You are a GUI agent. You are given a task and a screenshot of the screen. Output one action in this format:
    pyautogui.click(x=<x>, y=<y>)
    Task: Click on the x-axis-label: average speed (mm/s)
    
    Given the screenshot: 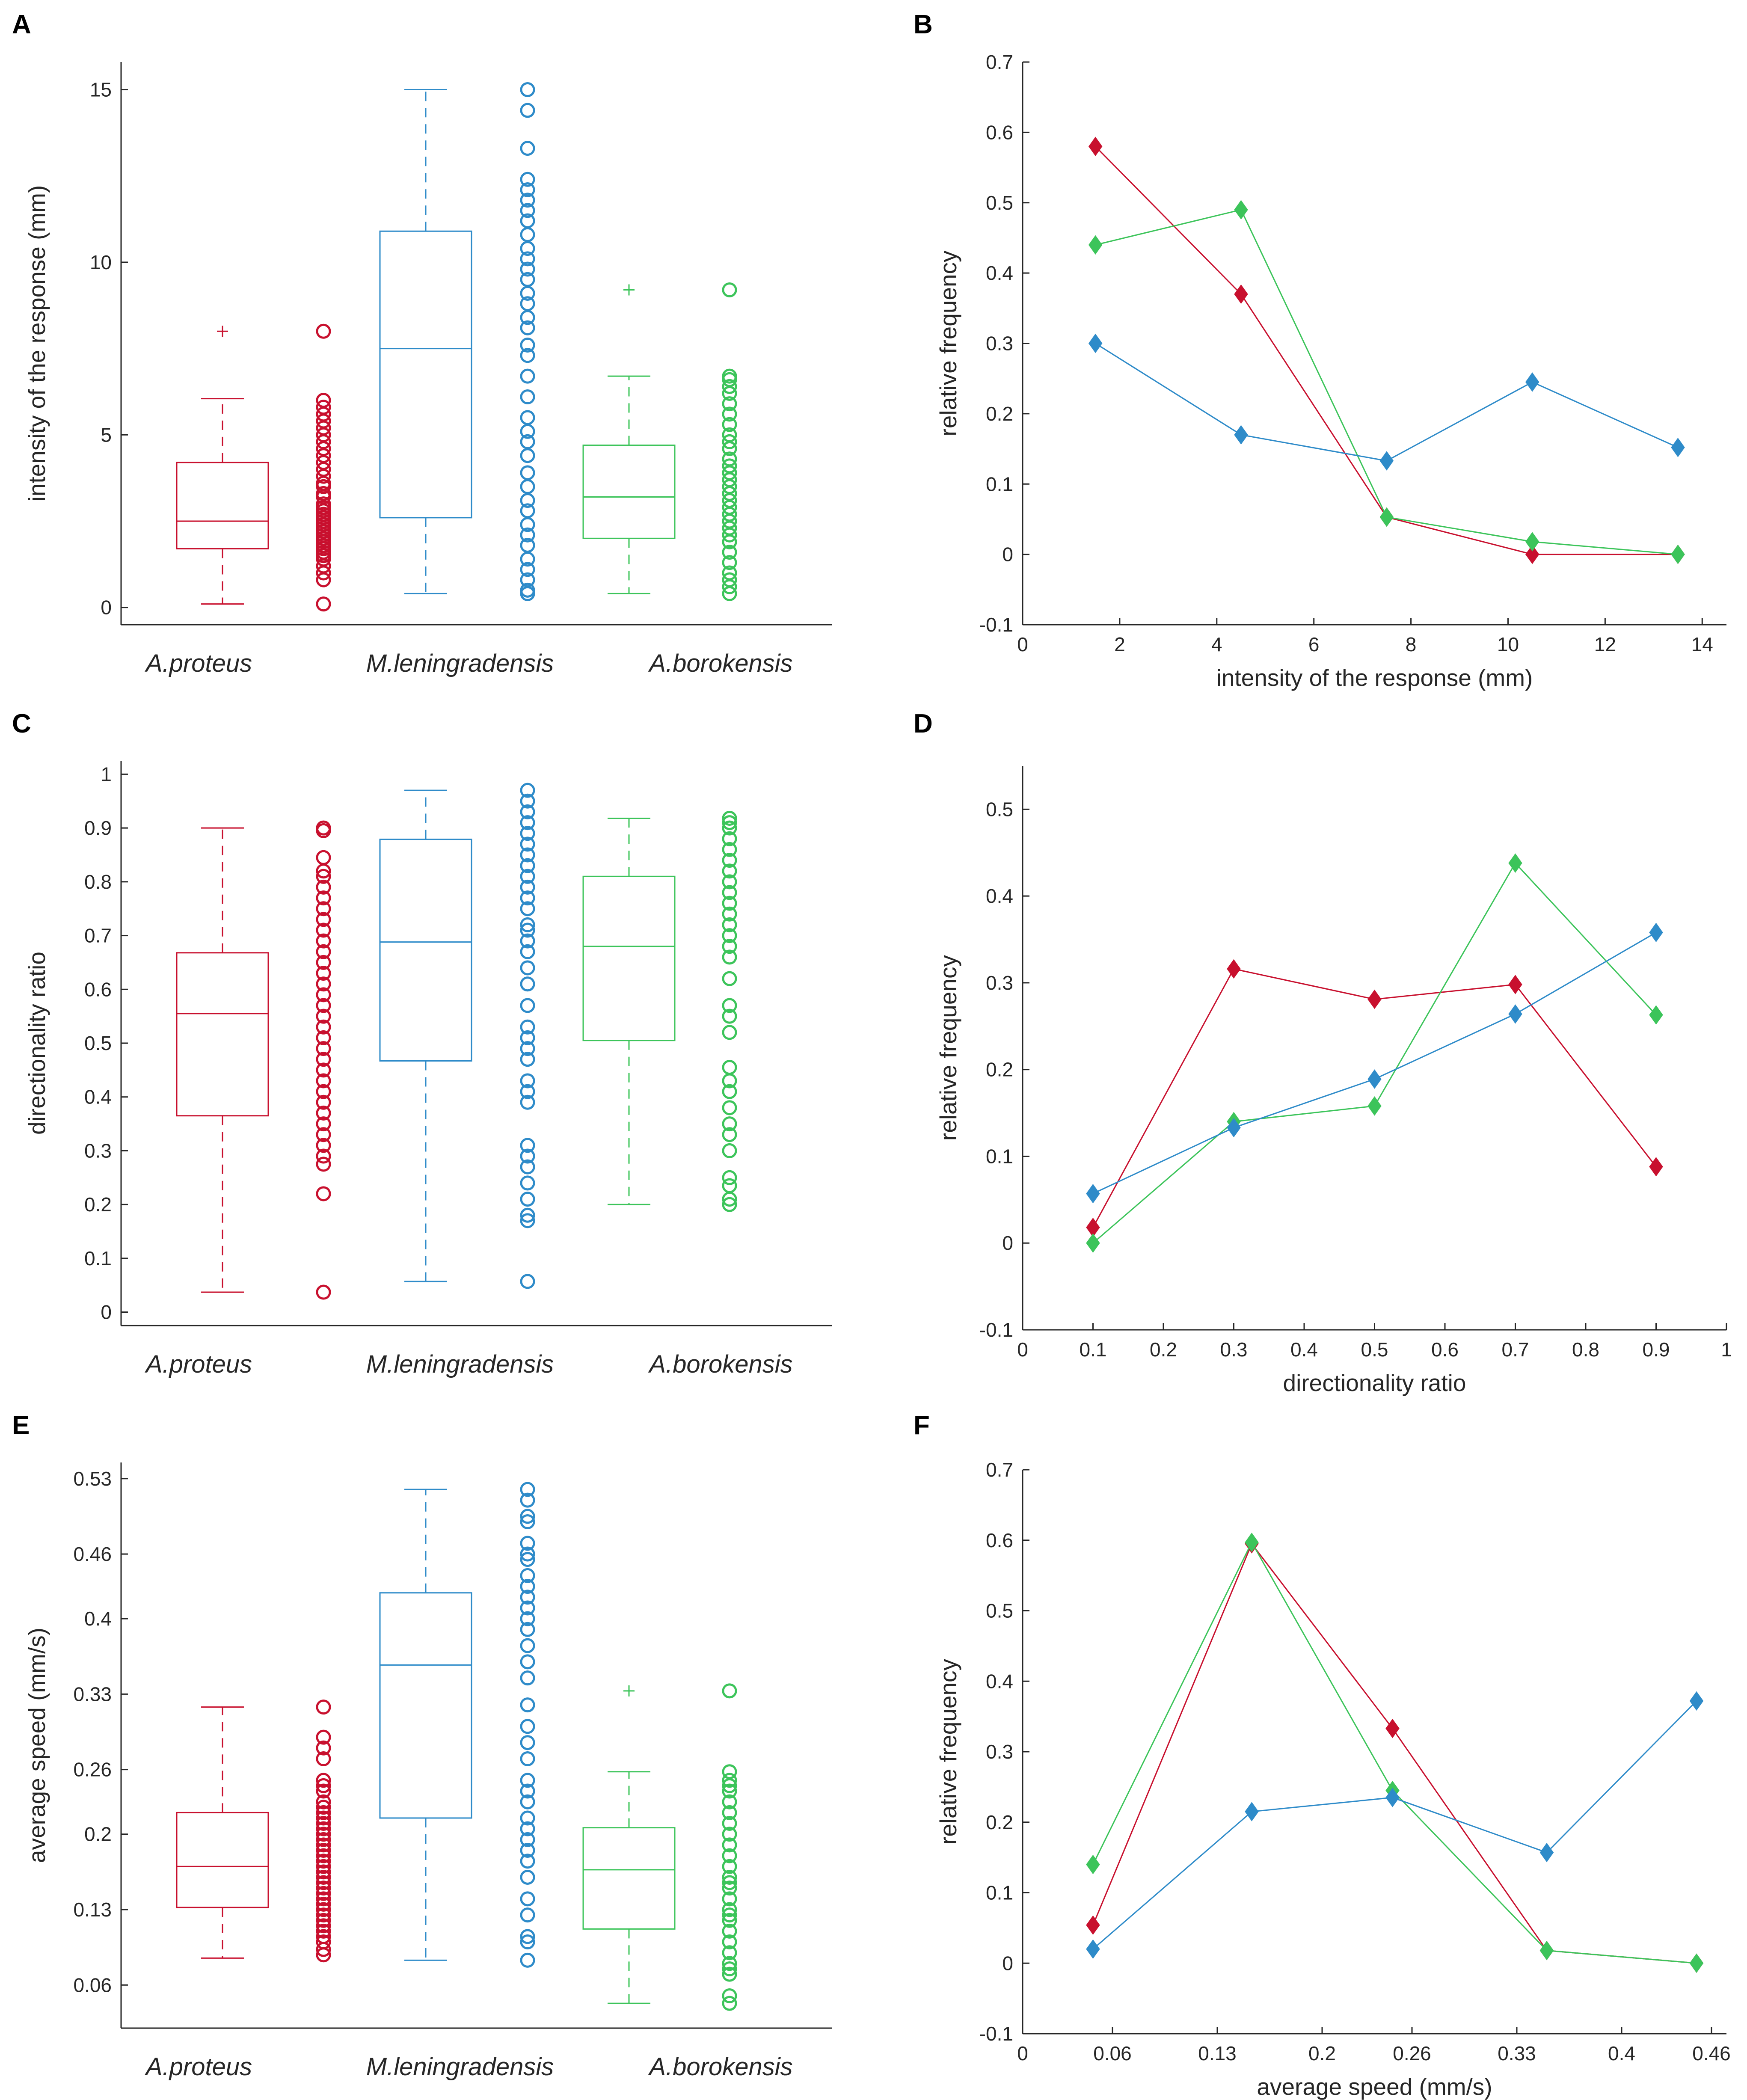 What is the action you would take?
    pyautogui.click(x=1374, y=2086)
    